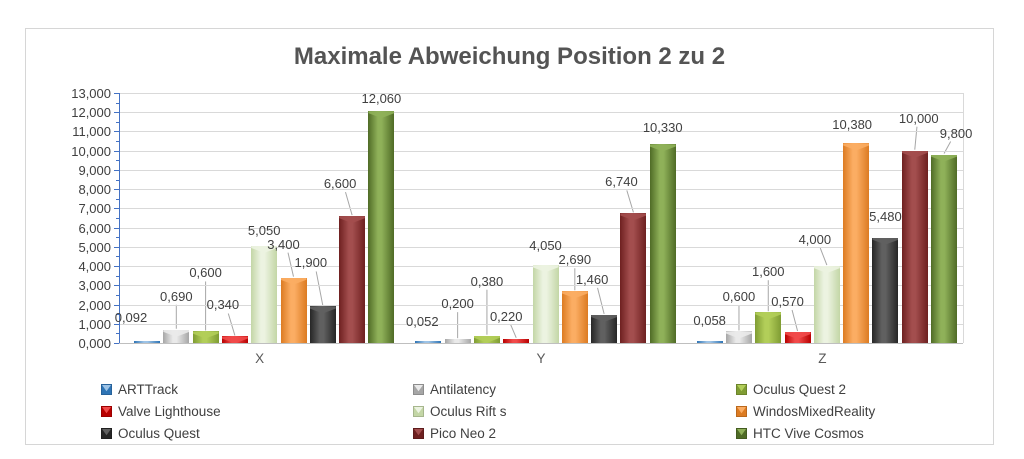  I want to click on plot-area-right-border, so click(963, 218).